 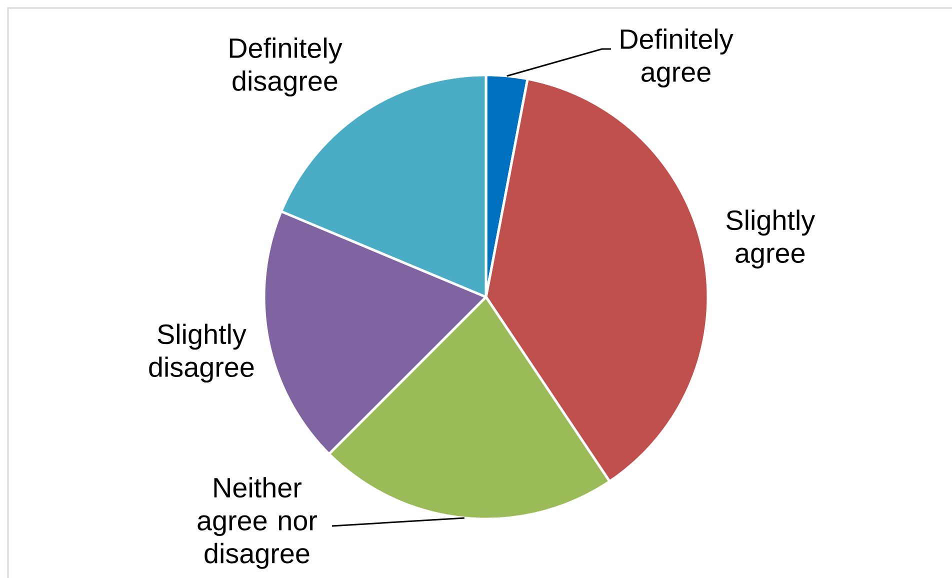 What do you see at coordinates (771, 239) in the screenshot?
I see `slice-label: Slightly agree` at bounding box center [771, 239].